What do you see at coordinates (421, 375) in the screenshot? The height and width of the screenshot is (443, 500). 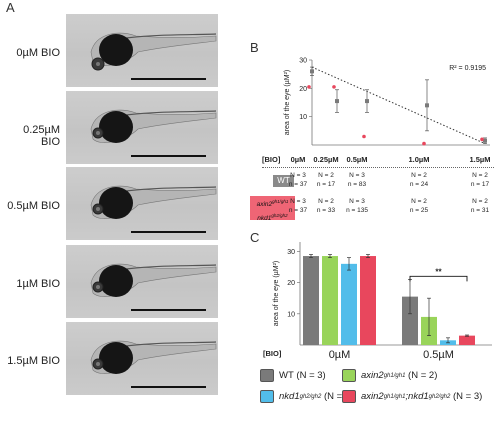 I see `legend-count: (N = 2)` at bounding box center [421, 375].